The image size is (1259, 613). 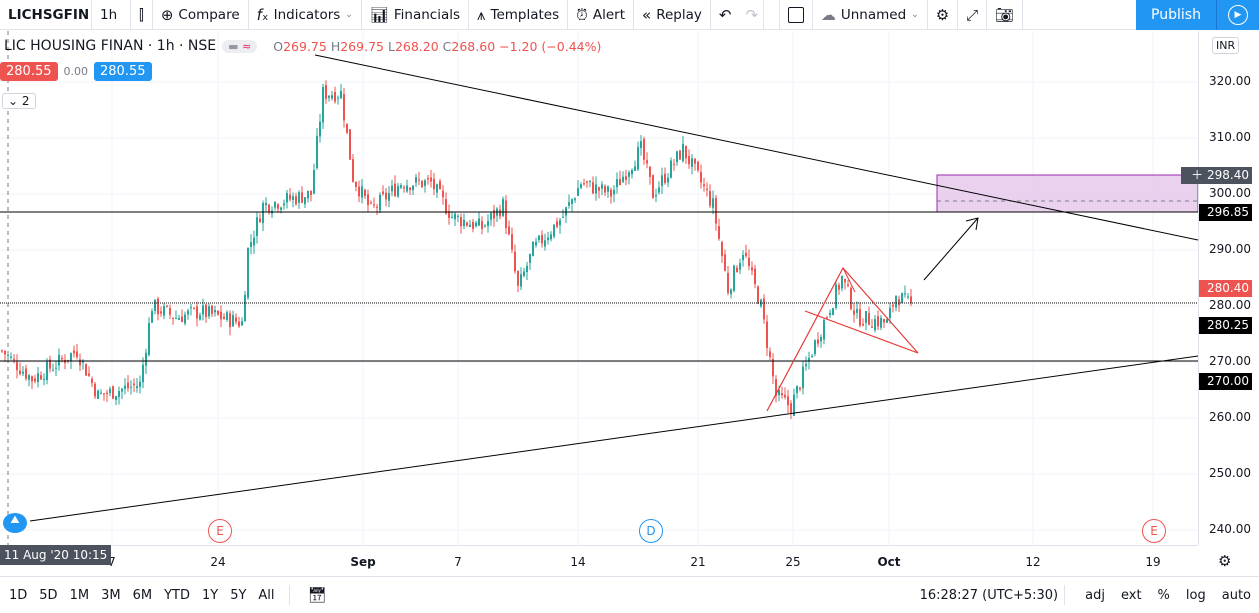 What do you see at coordinates (1225, 561) in the screenshot?
I see `axis-settings-gear-icon: ⚙︎` at bounding box center [1225, 561].